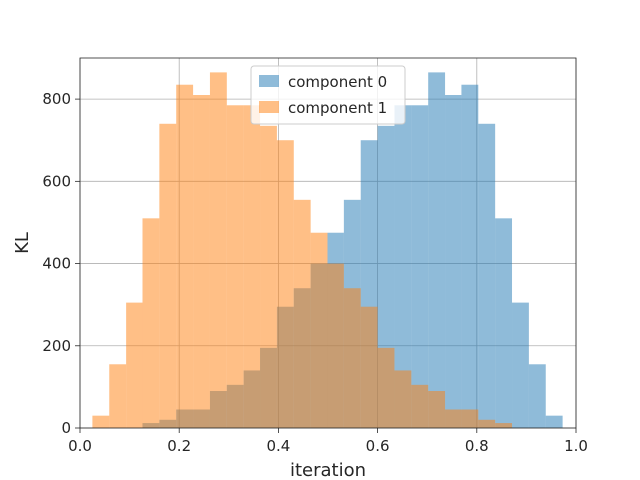  I want to click on legend-label-0: component 0, so click(337, 82).